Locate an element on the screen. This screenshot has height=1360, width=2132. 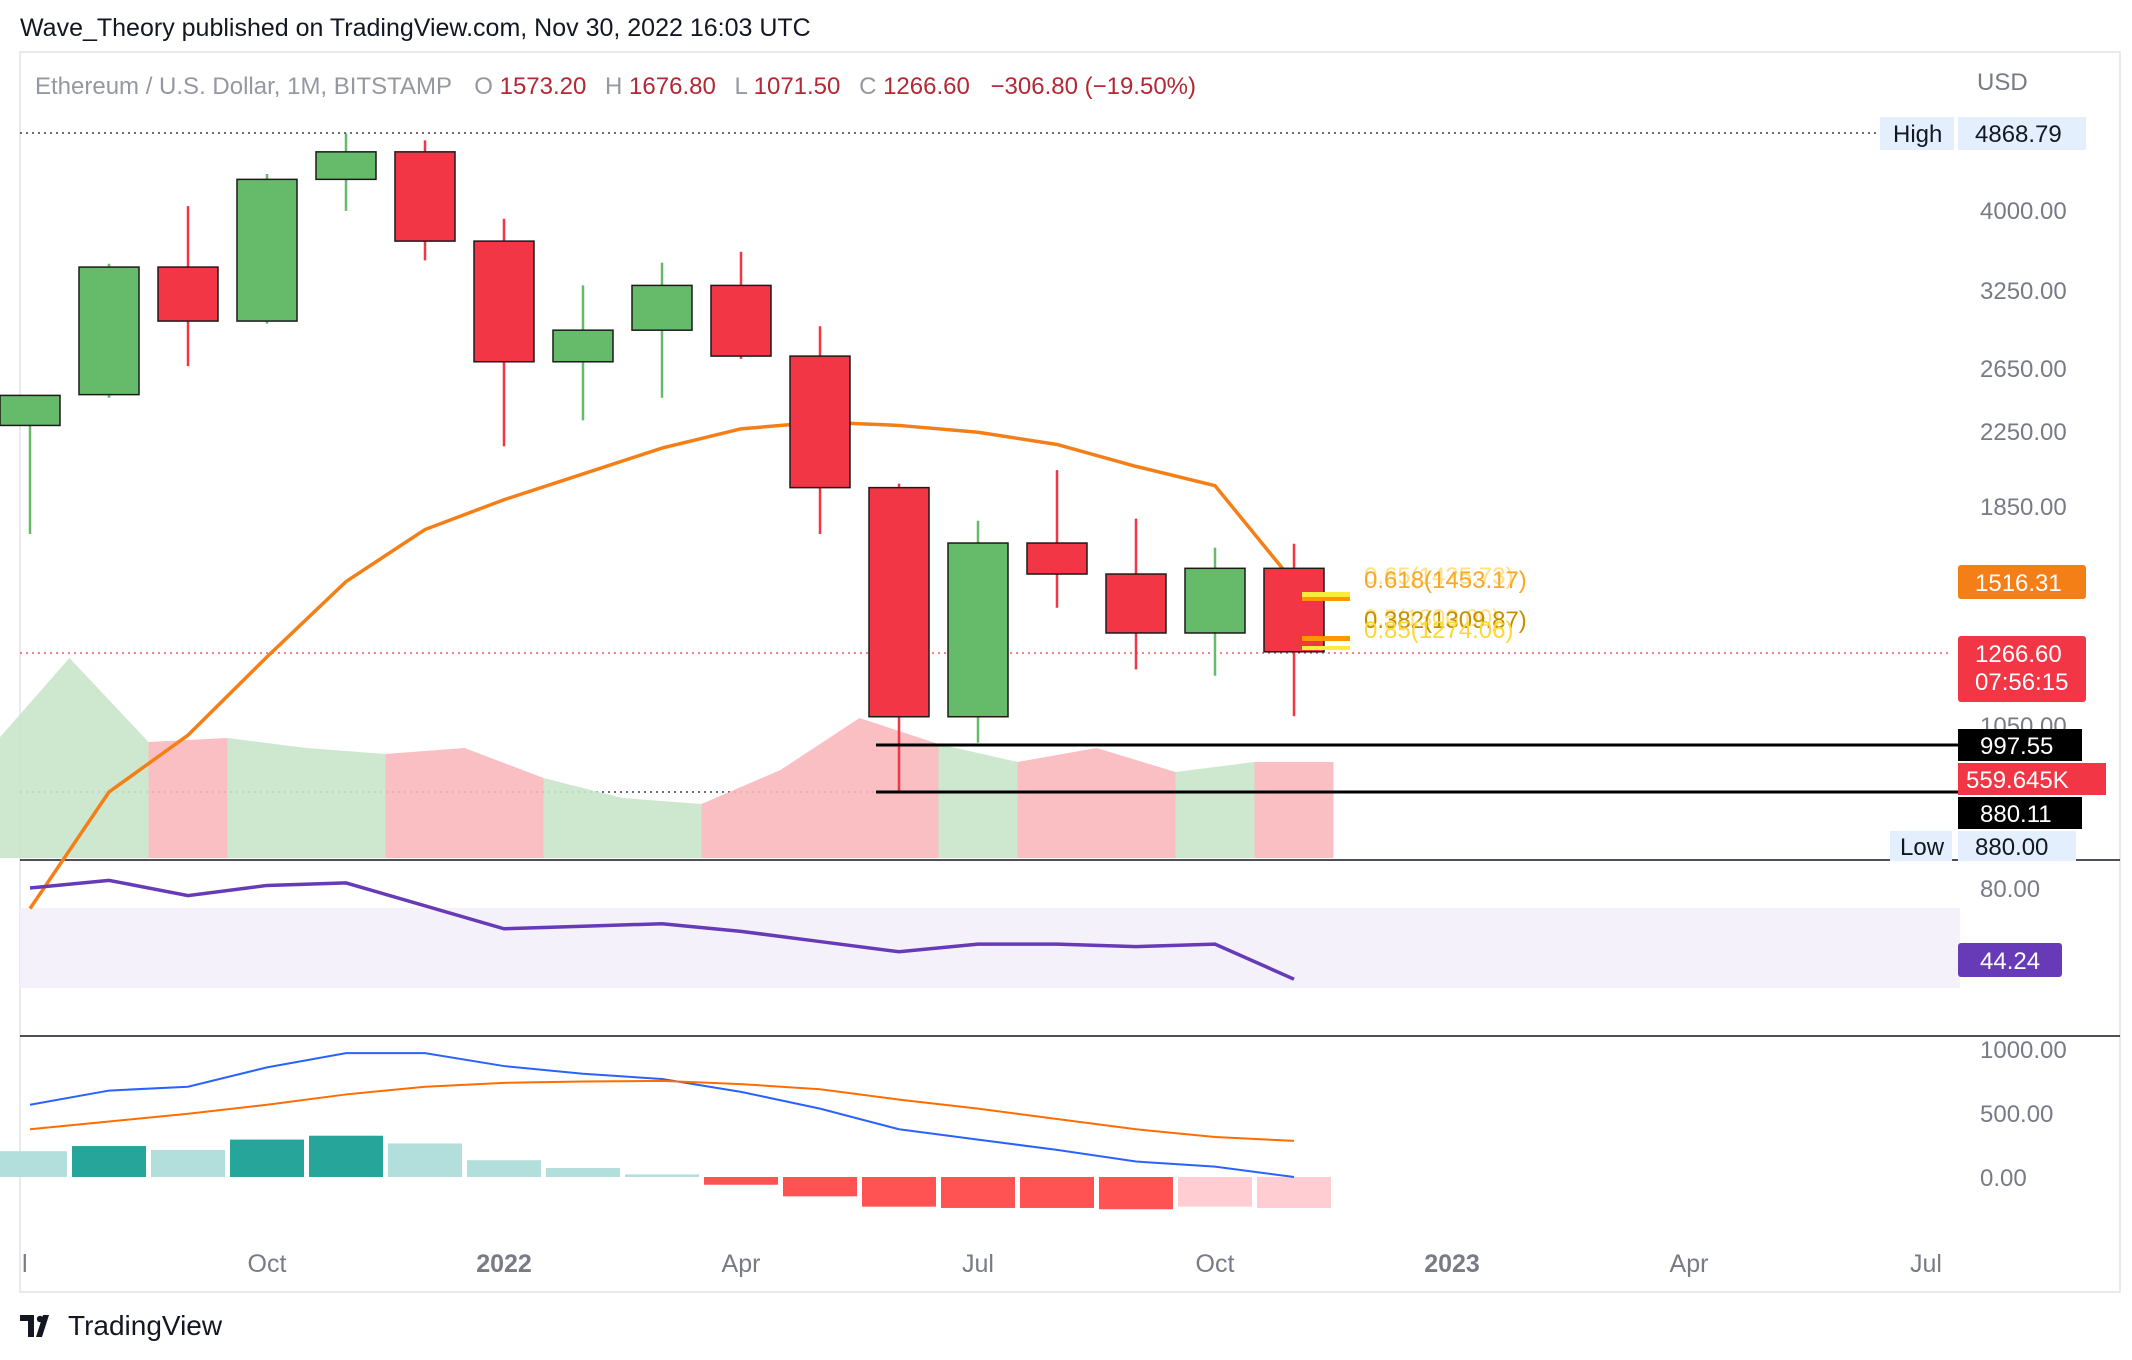
rsi-band is located at coordinates (990, 948).